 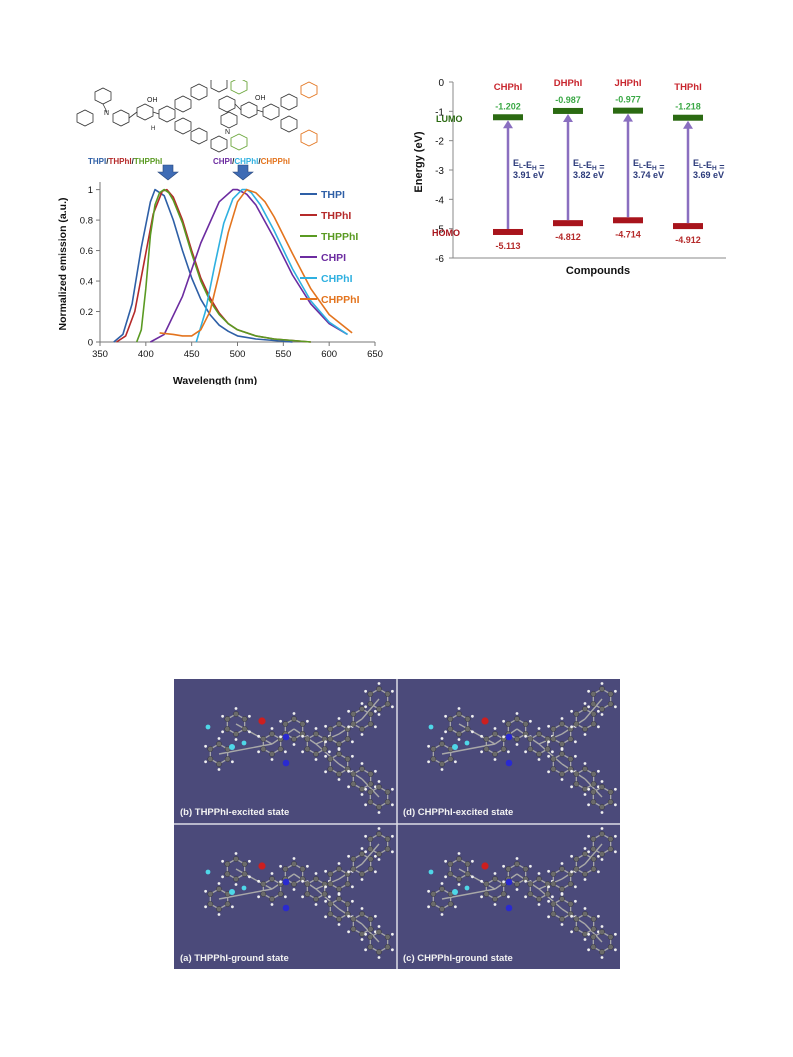 I want to click on caption-chpphi: CHPPhI, so click(x=275, y=161).